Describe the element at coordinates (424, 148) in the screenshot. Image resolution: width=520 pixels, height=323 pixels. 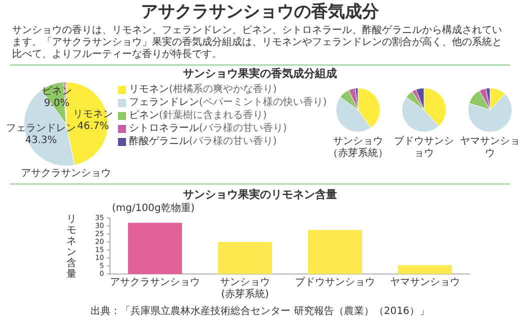
I see `text: ブドウサンショウ` at that location.